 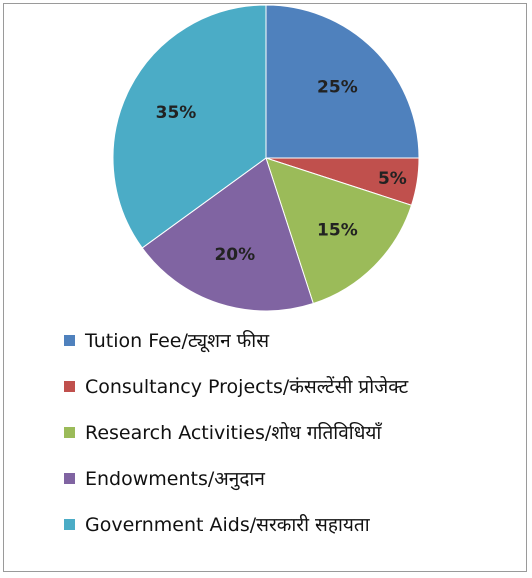 I want to click on slice-value-label: 35%, so click(x=176, y=113).